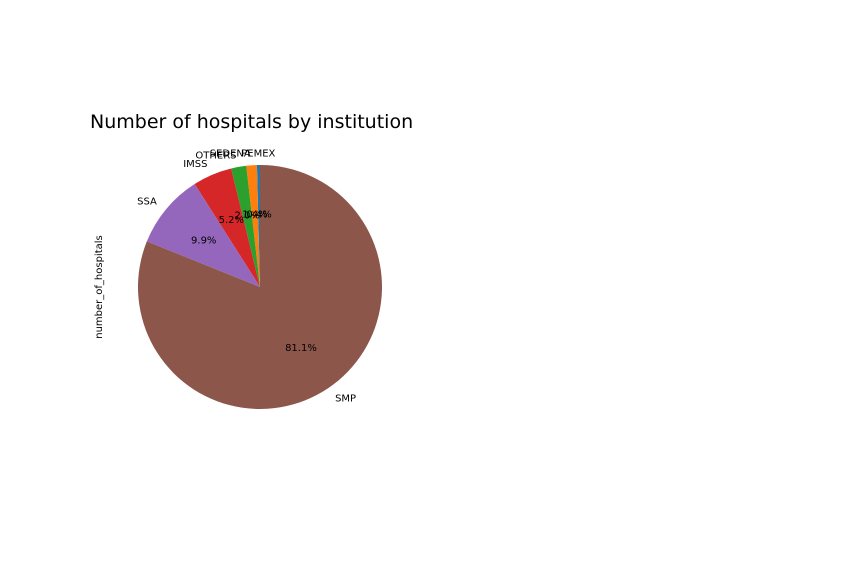  Describe the element at coordinates (203, 241) in the screenshot. I see `slice-pct-ssa: 9.9%` at that location.